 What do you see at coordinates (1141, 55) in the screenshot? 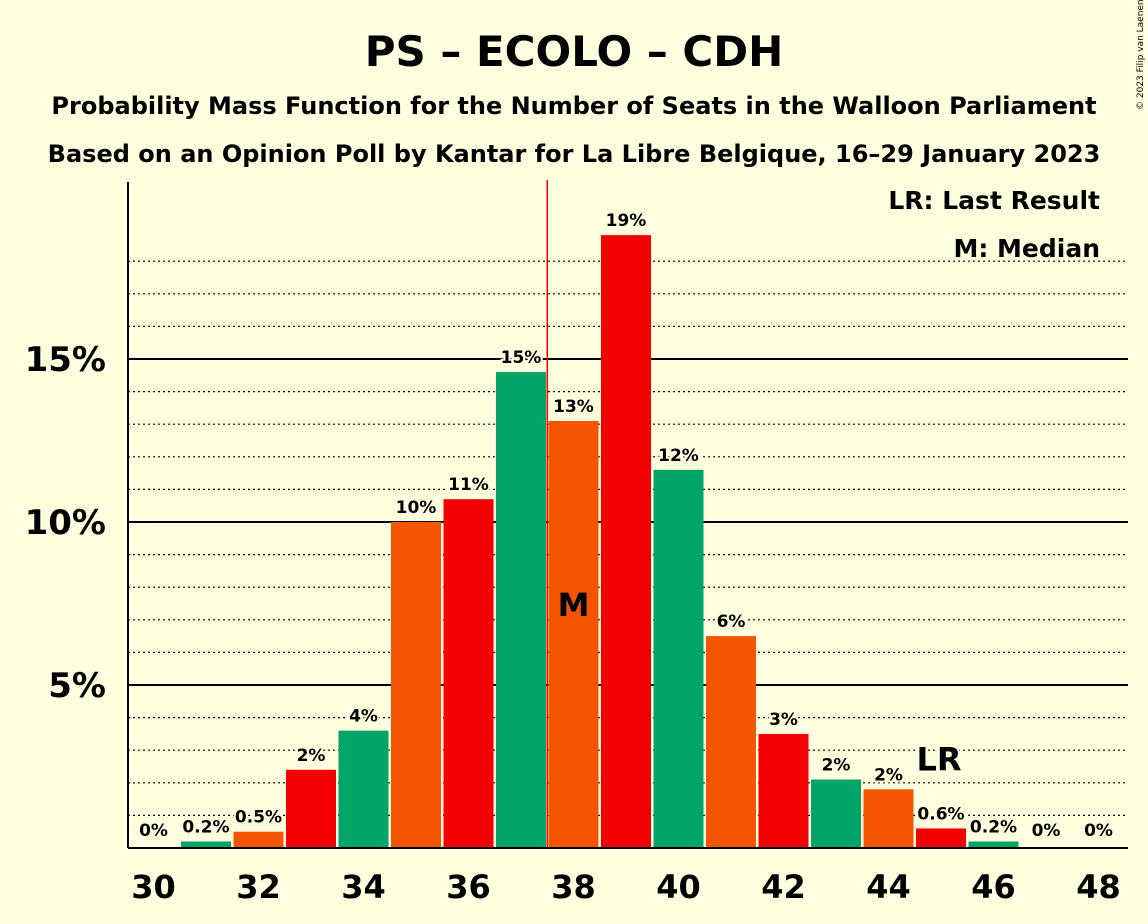
I see `copyright-text: © 2023 Filip van Laenen` at bounding box center [1141, 55].